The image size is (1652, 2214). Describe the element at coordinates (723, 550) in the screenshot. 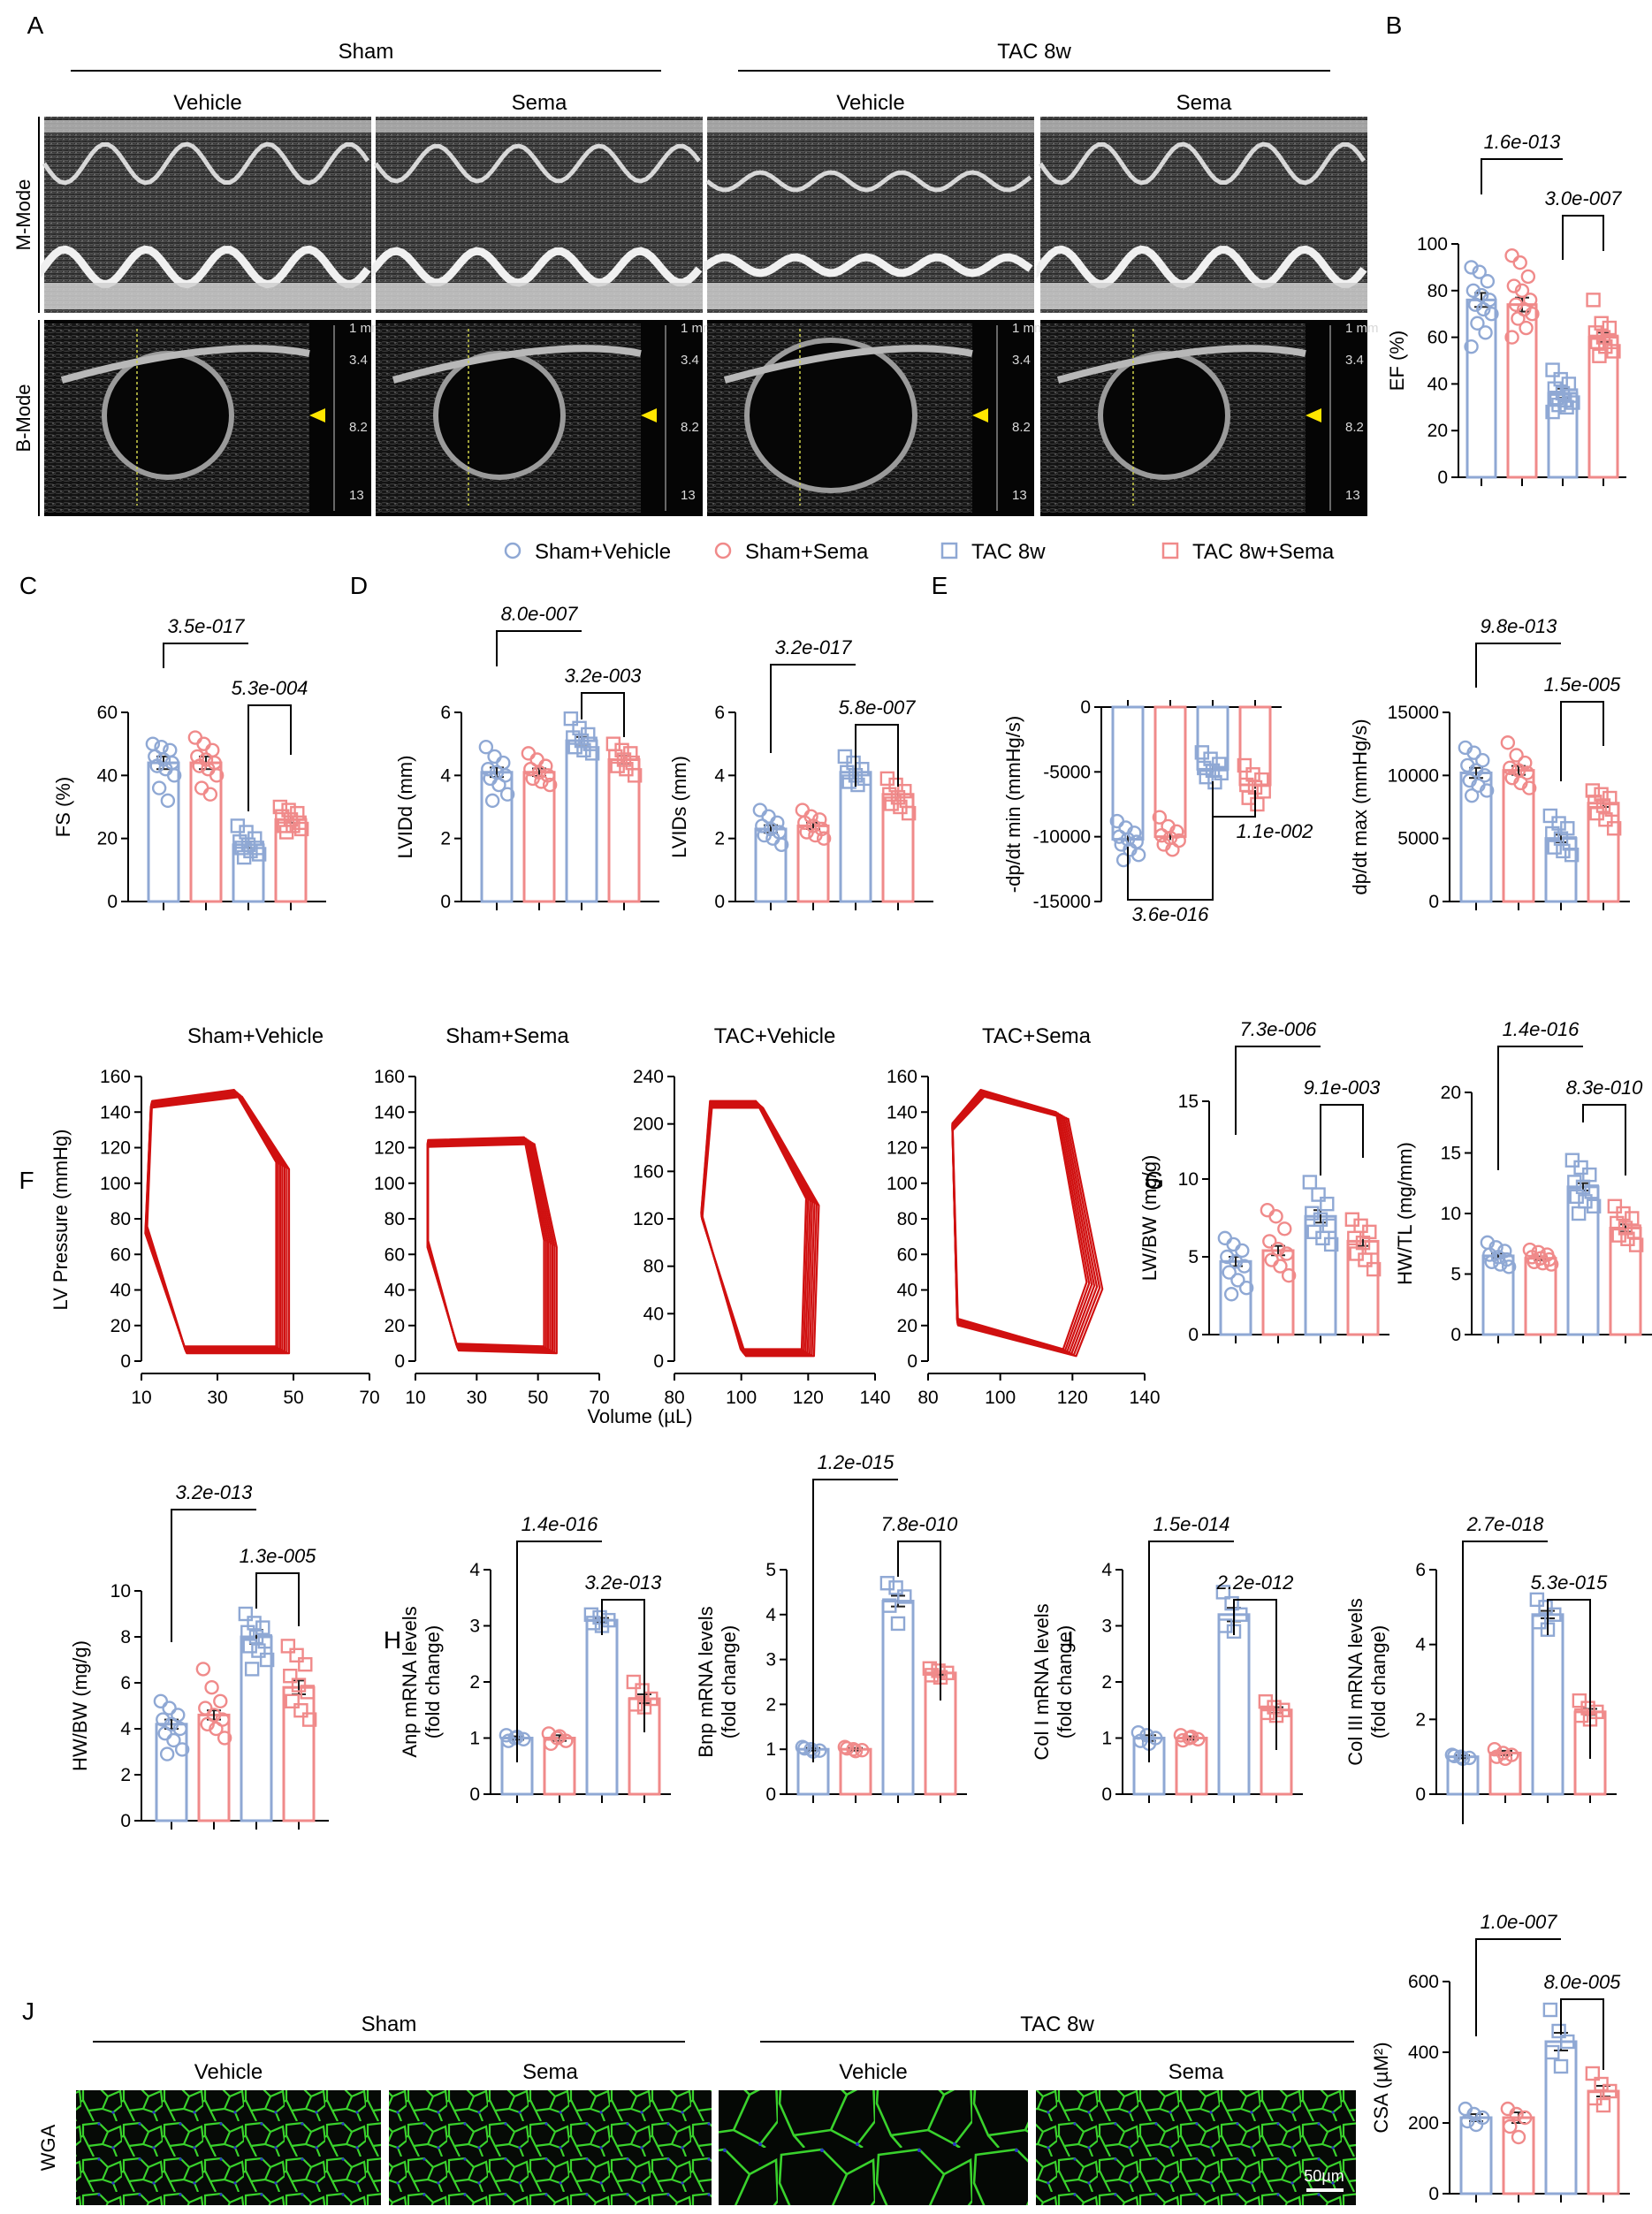

I see `legend-marker` at that location.